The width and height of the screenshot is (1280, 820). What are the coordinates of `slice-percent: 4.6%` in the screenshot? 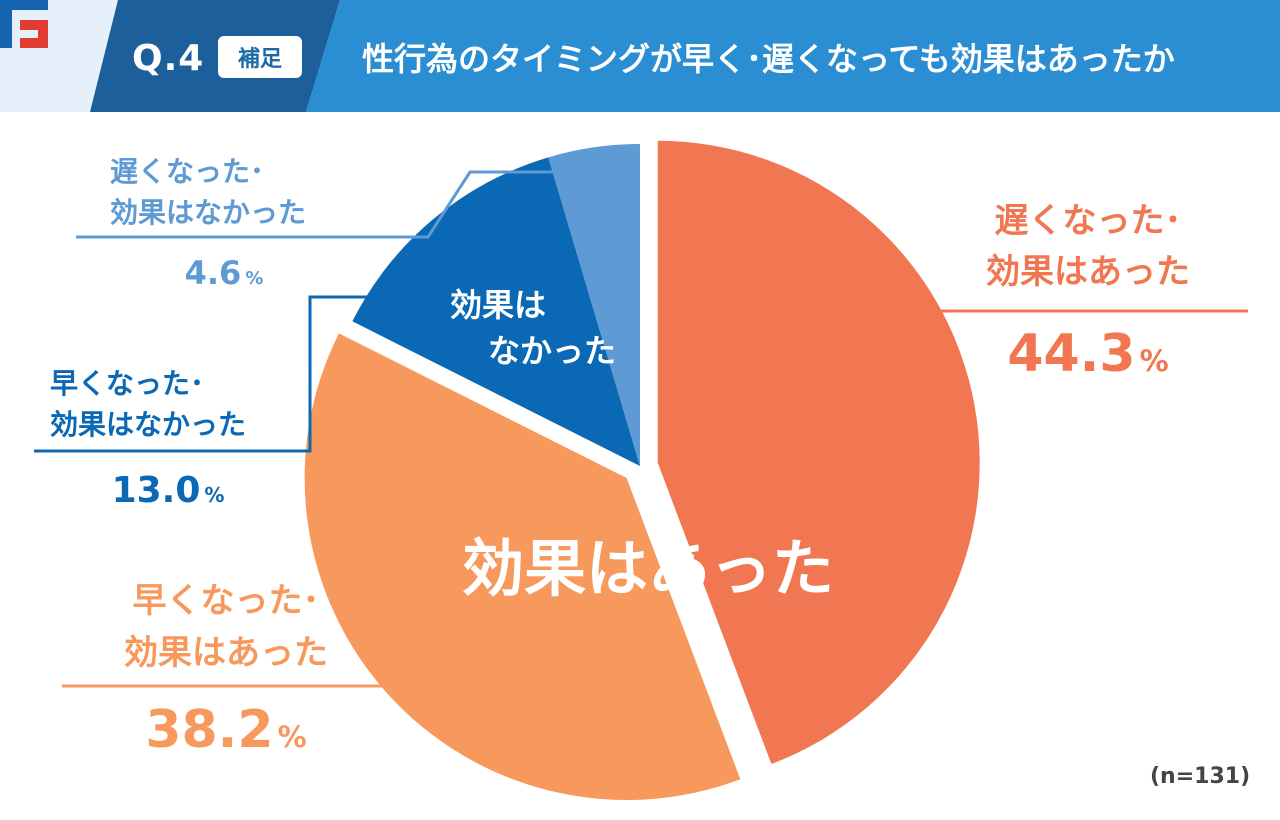 It's located at (224, 273).